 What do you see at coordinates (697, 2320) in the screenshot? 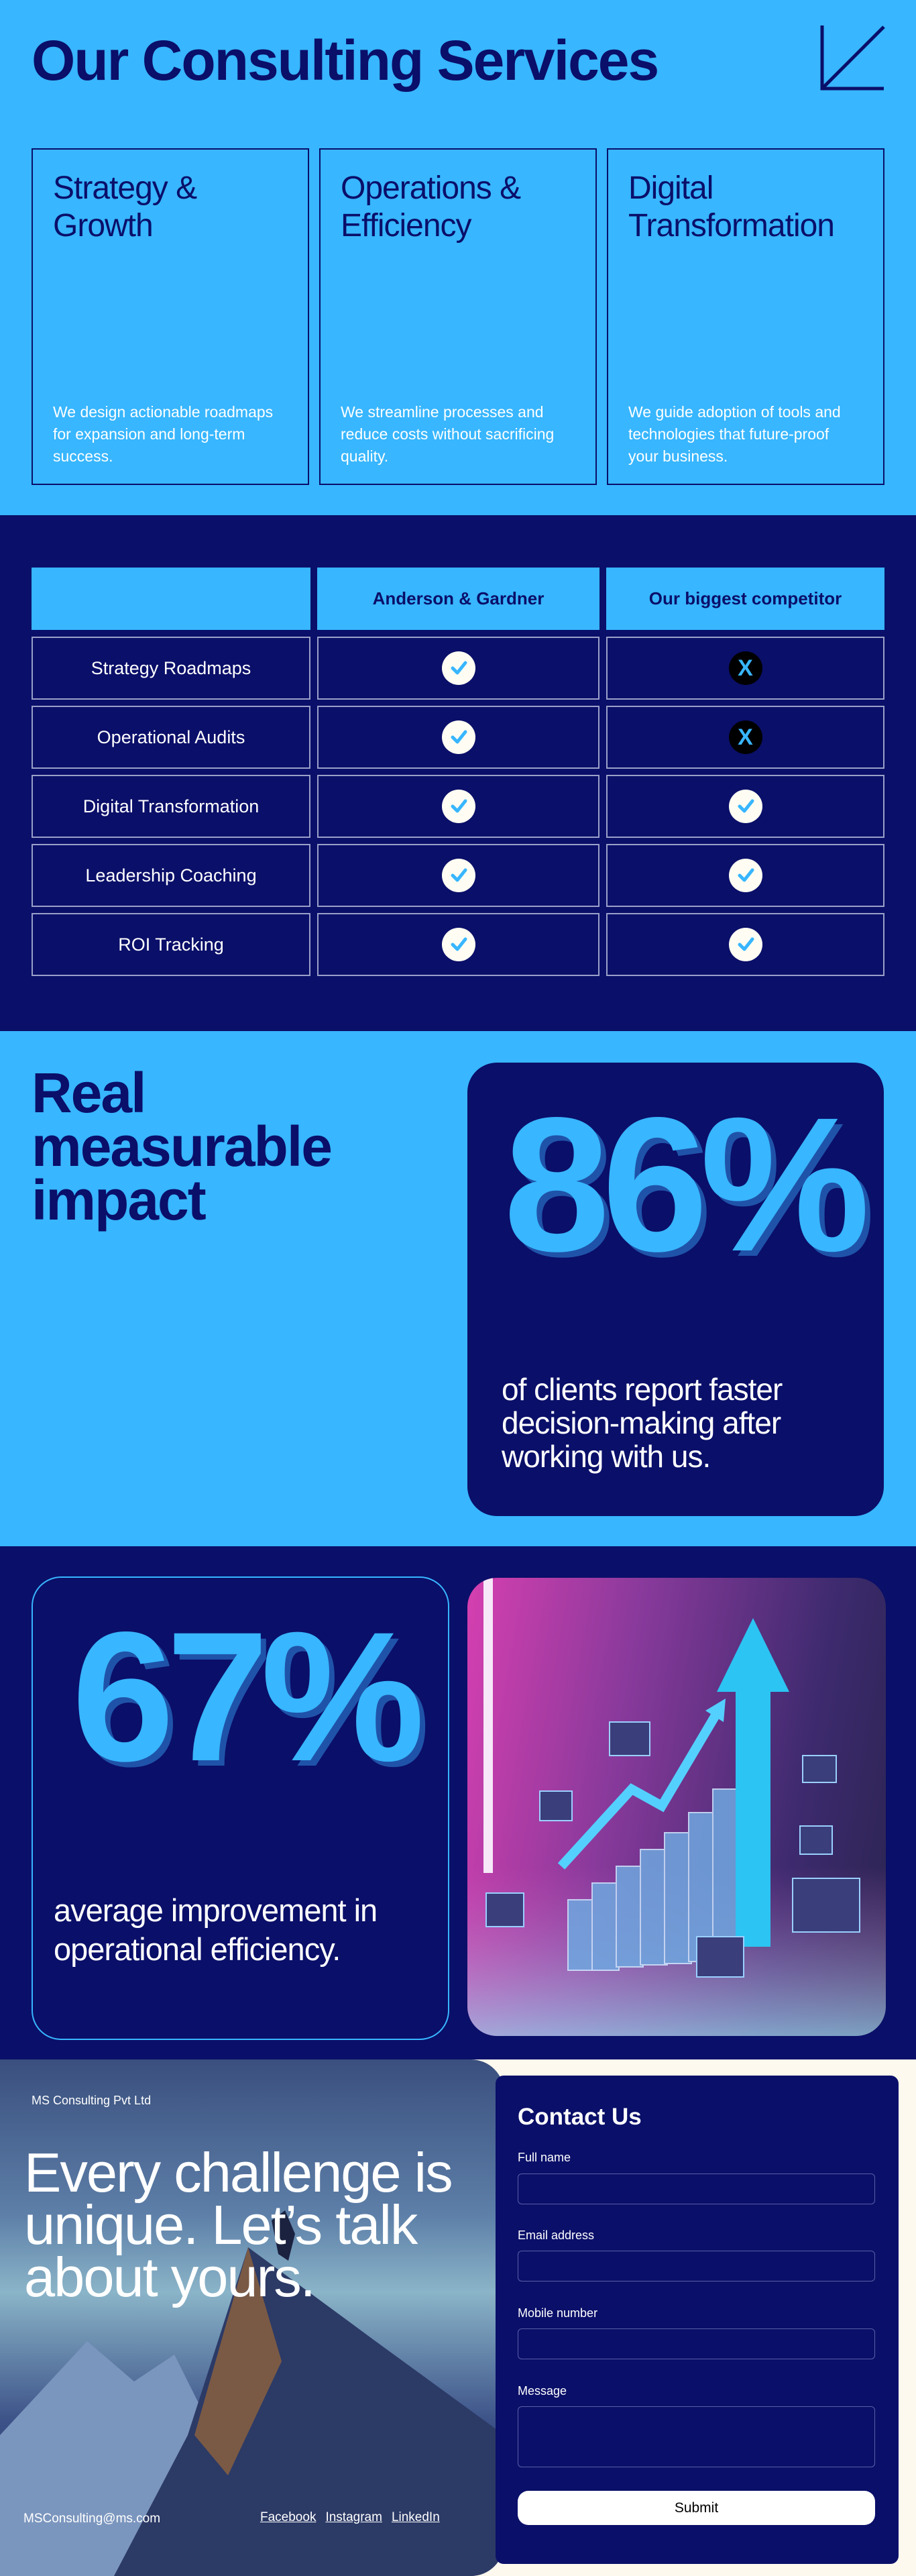
I see `contact-form` at bounding box center [697, 2320].